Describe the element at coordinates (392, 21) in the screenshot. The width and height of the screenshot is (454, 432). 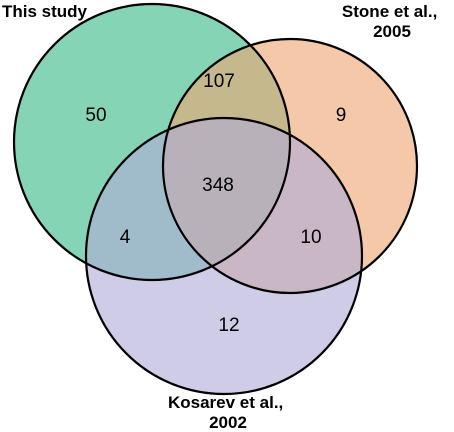
I see `label-stone-2005: Stone et al., 2005` at that location.